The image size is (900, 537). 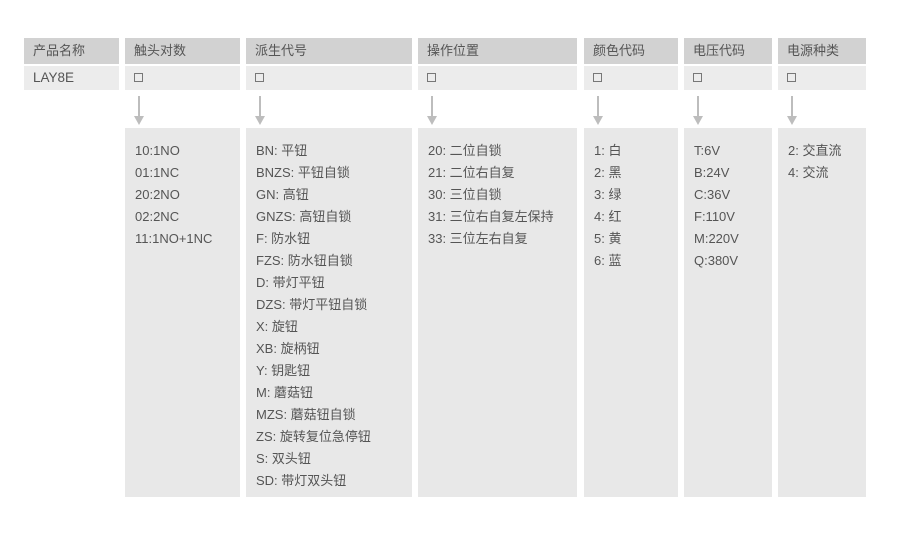 What do you see at coordinates (608, 260) in the screenshot?
I see `option-item: 6: 蓝` at bounding box center [608, 260].